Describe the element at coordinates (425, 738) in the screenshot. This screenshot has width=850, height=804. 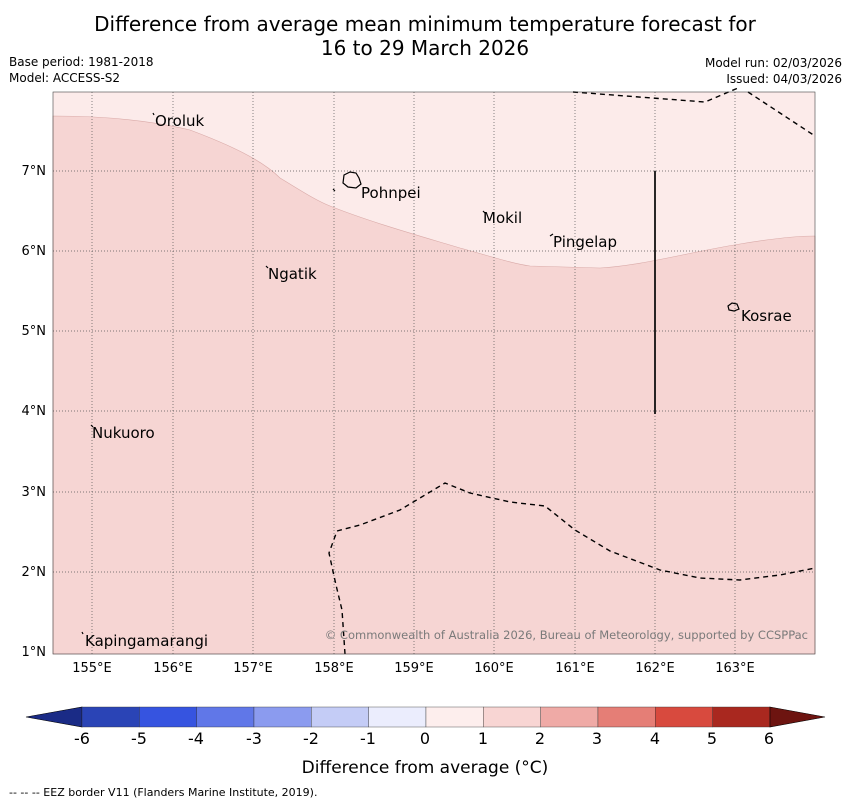
I see `colorbar-tick: 0` at that location.